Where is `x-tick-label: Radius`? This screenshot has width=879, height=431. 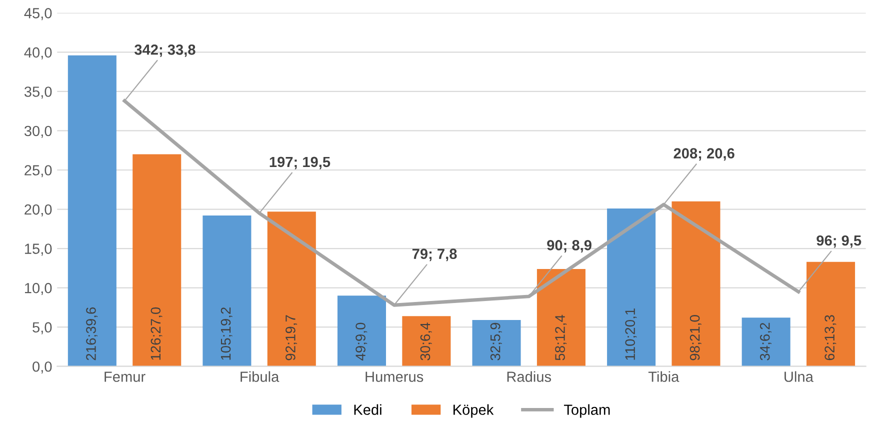 x-tick-label: Radius is located at coordinates (529, 376).